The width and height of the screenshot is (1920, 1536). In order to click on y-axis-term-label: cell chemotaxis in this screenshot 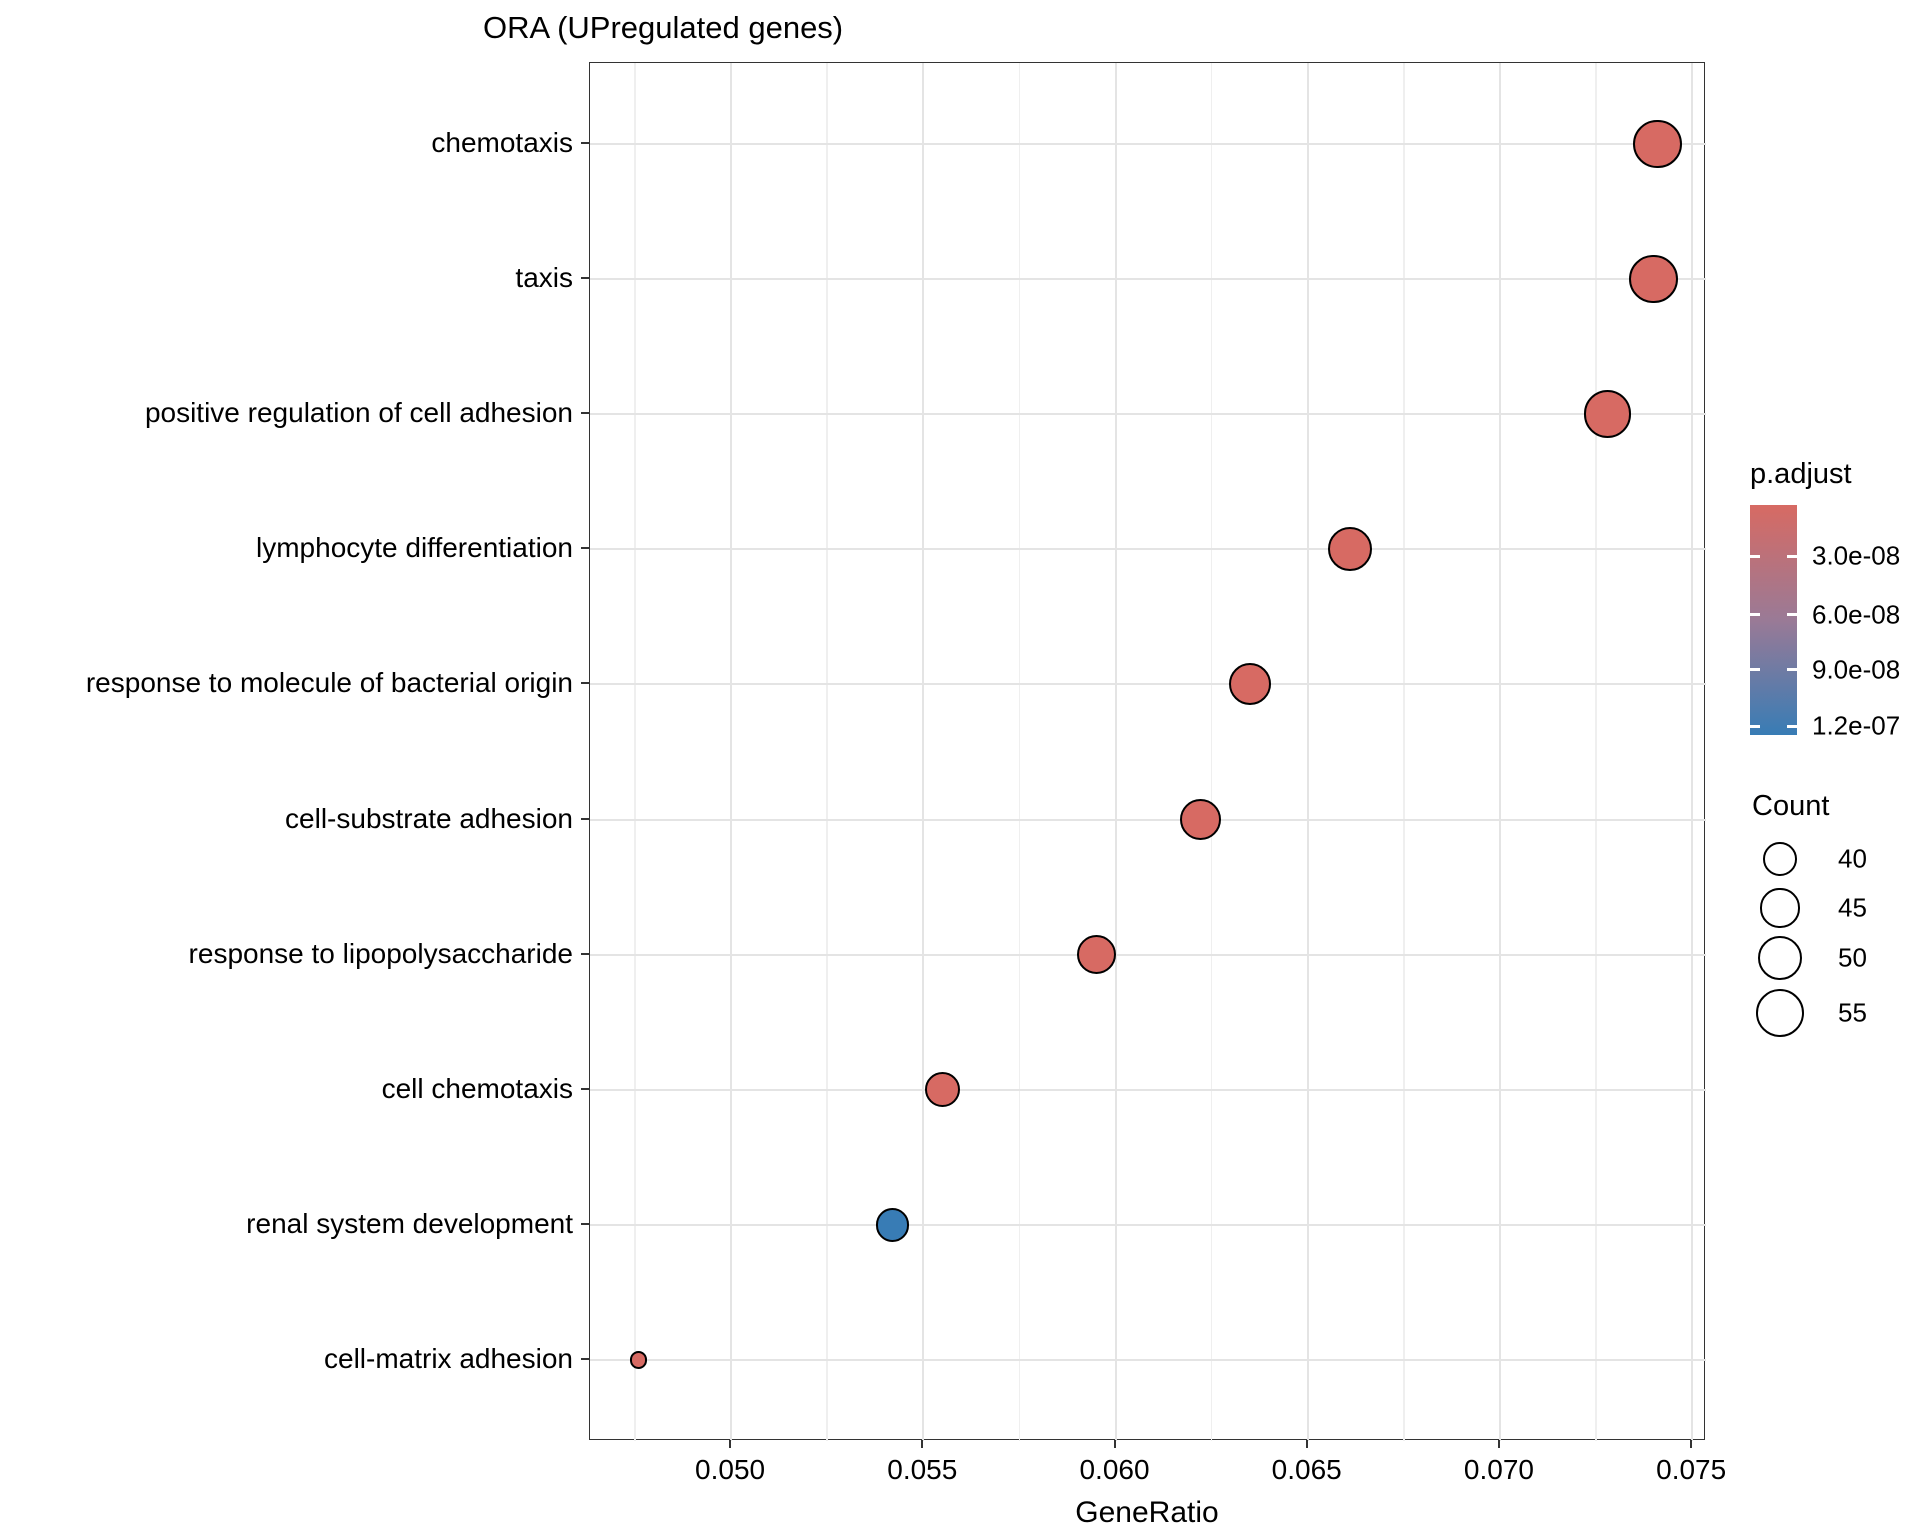, I will do `click(477, 1088)`.